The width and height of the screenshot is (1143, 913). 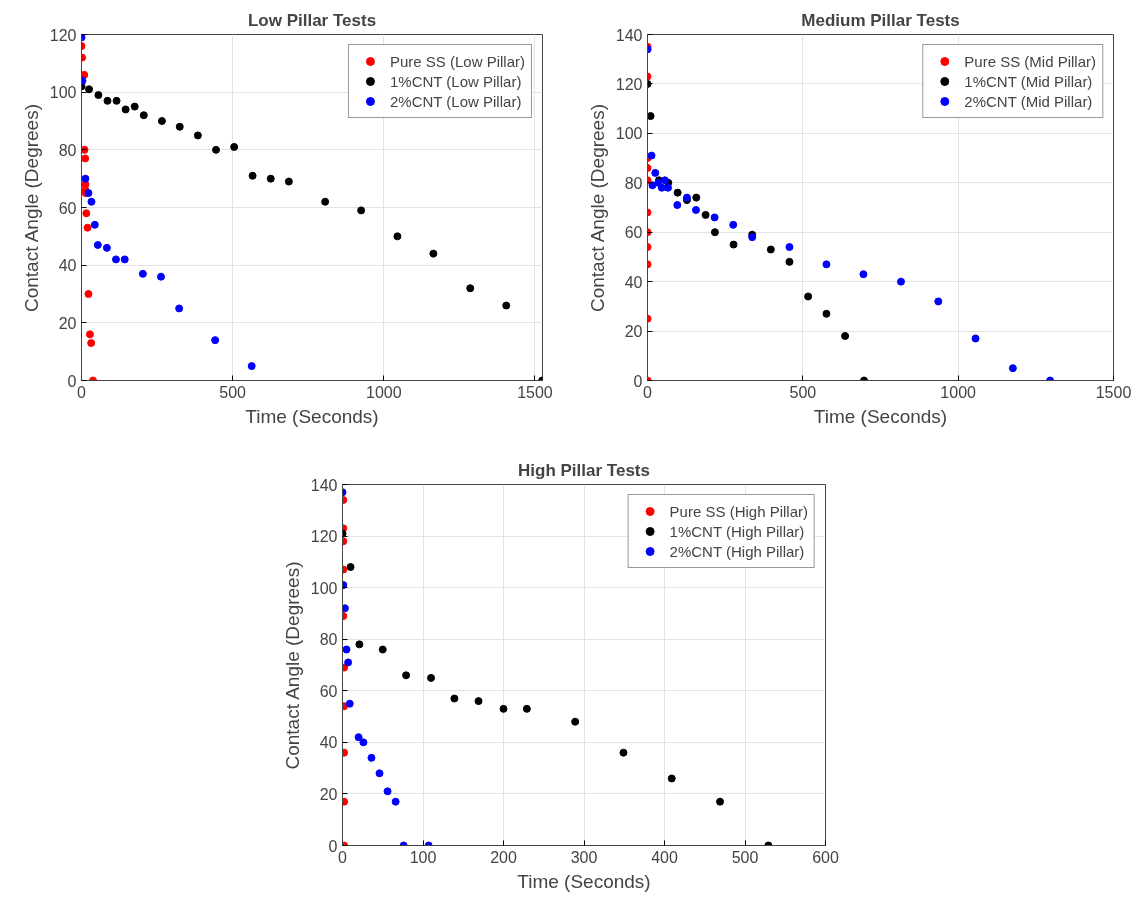 What do you see at coordinates (664, 857) in the screenshot?
I see `x-tick-label: 400` at bounding box center [664, 857].